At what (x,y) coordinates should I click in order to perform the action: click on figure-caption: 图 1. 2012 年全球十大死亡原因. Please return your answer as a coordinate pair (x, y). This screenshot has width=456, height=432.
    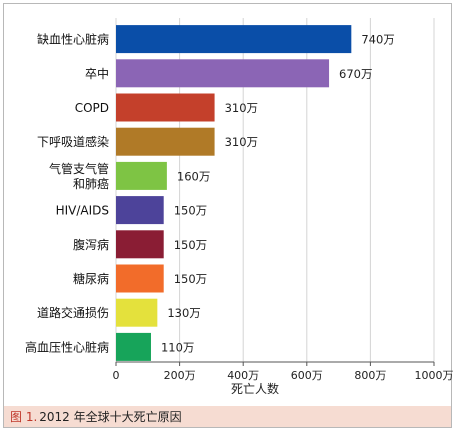
    Looking at the image, I should click on (227, 417).